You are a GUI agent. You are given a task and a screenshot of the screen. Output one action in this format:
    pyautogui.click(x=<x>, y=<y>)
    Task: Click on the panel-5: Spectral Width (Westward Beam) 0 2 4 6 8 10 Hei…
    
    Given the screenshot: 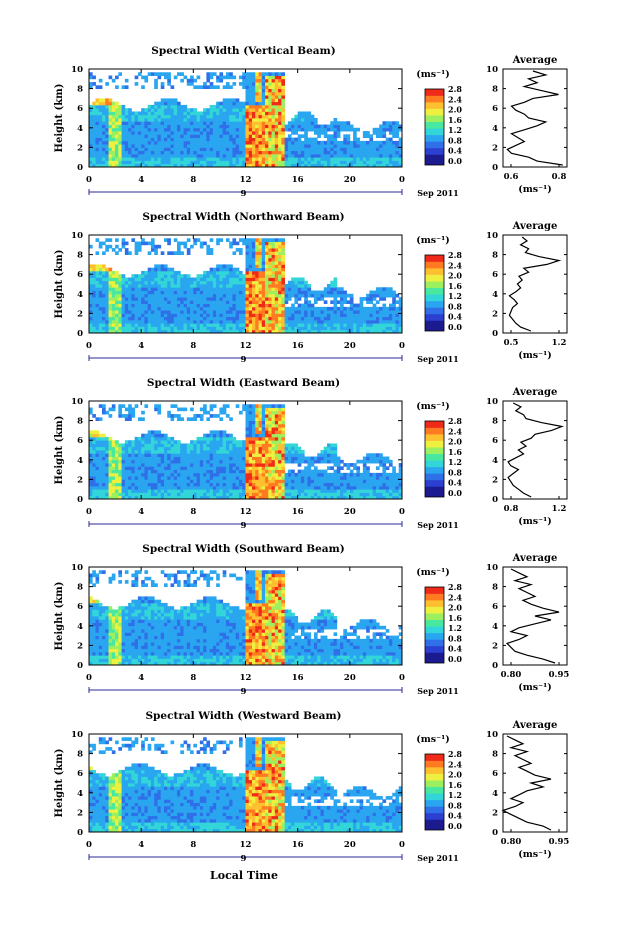 What is the action you would take?
    pyautogui.click(x=311, y=787)
    